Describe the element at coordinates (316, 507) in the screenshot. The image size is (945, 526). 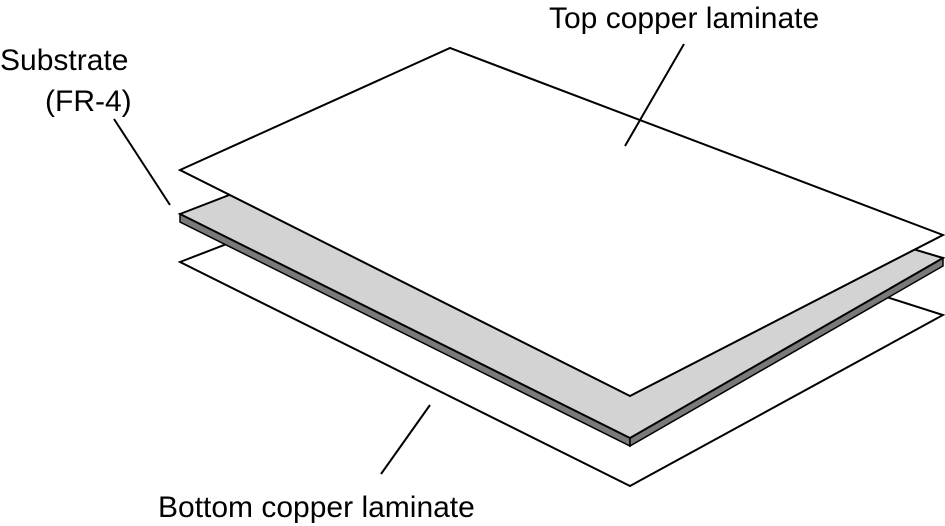
I see `bottom-copper-laminate-label: Bottom copper laminate` at that location.